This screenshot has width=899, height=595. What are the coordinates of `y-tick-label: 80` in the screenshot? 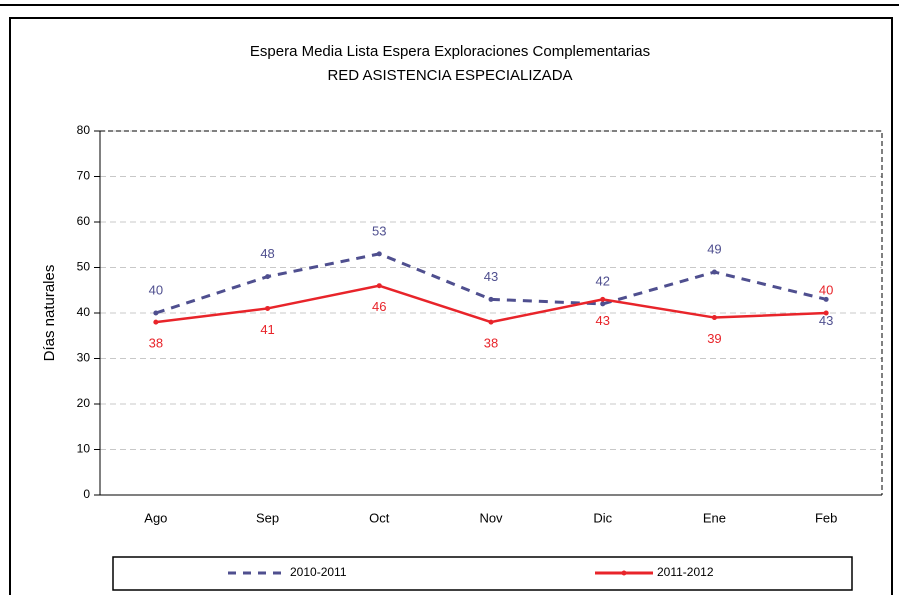 It's located at (84, 130).